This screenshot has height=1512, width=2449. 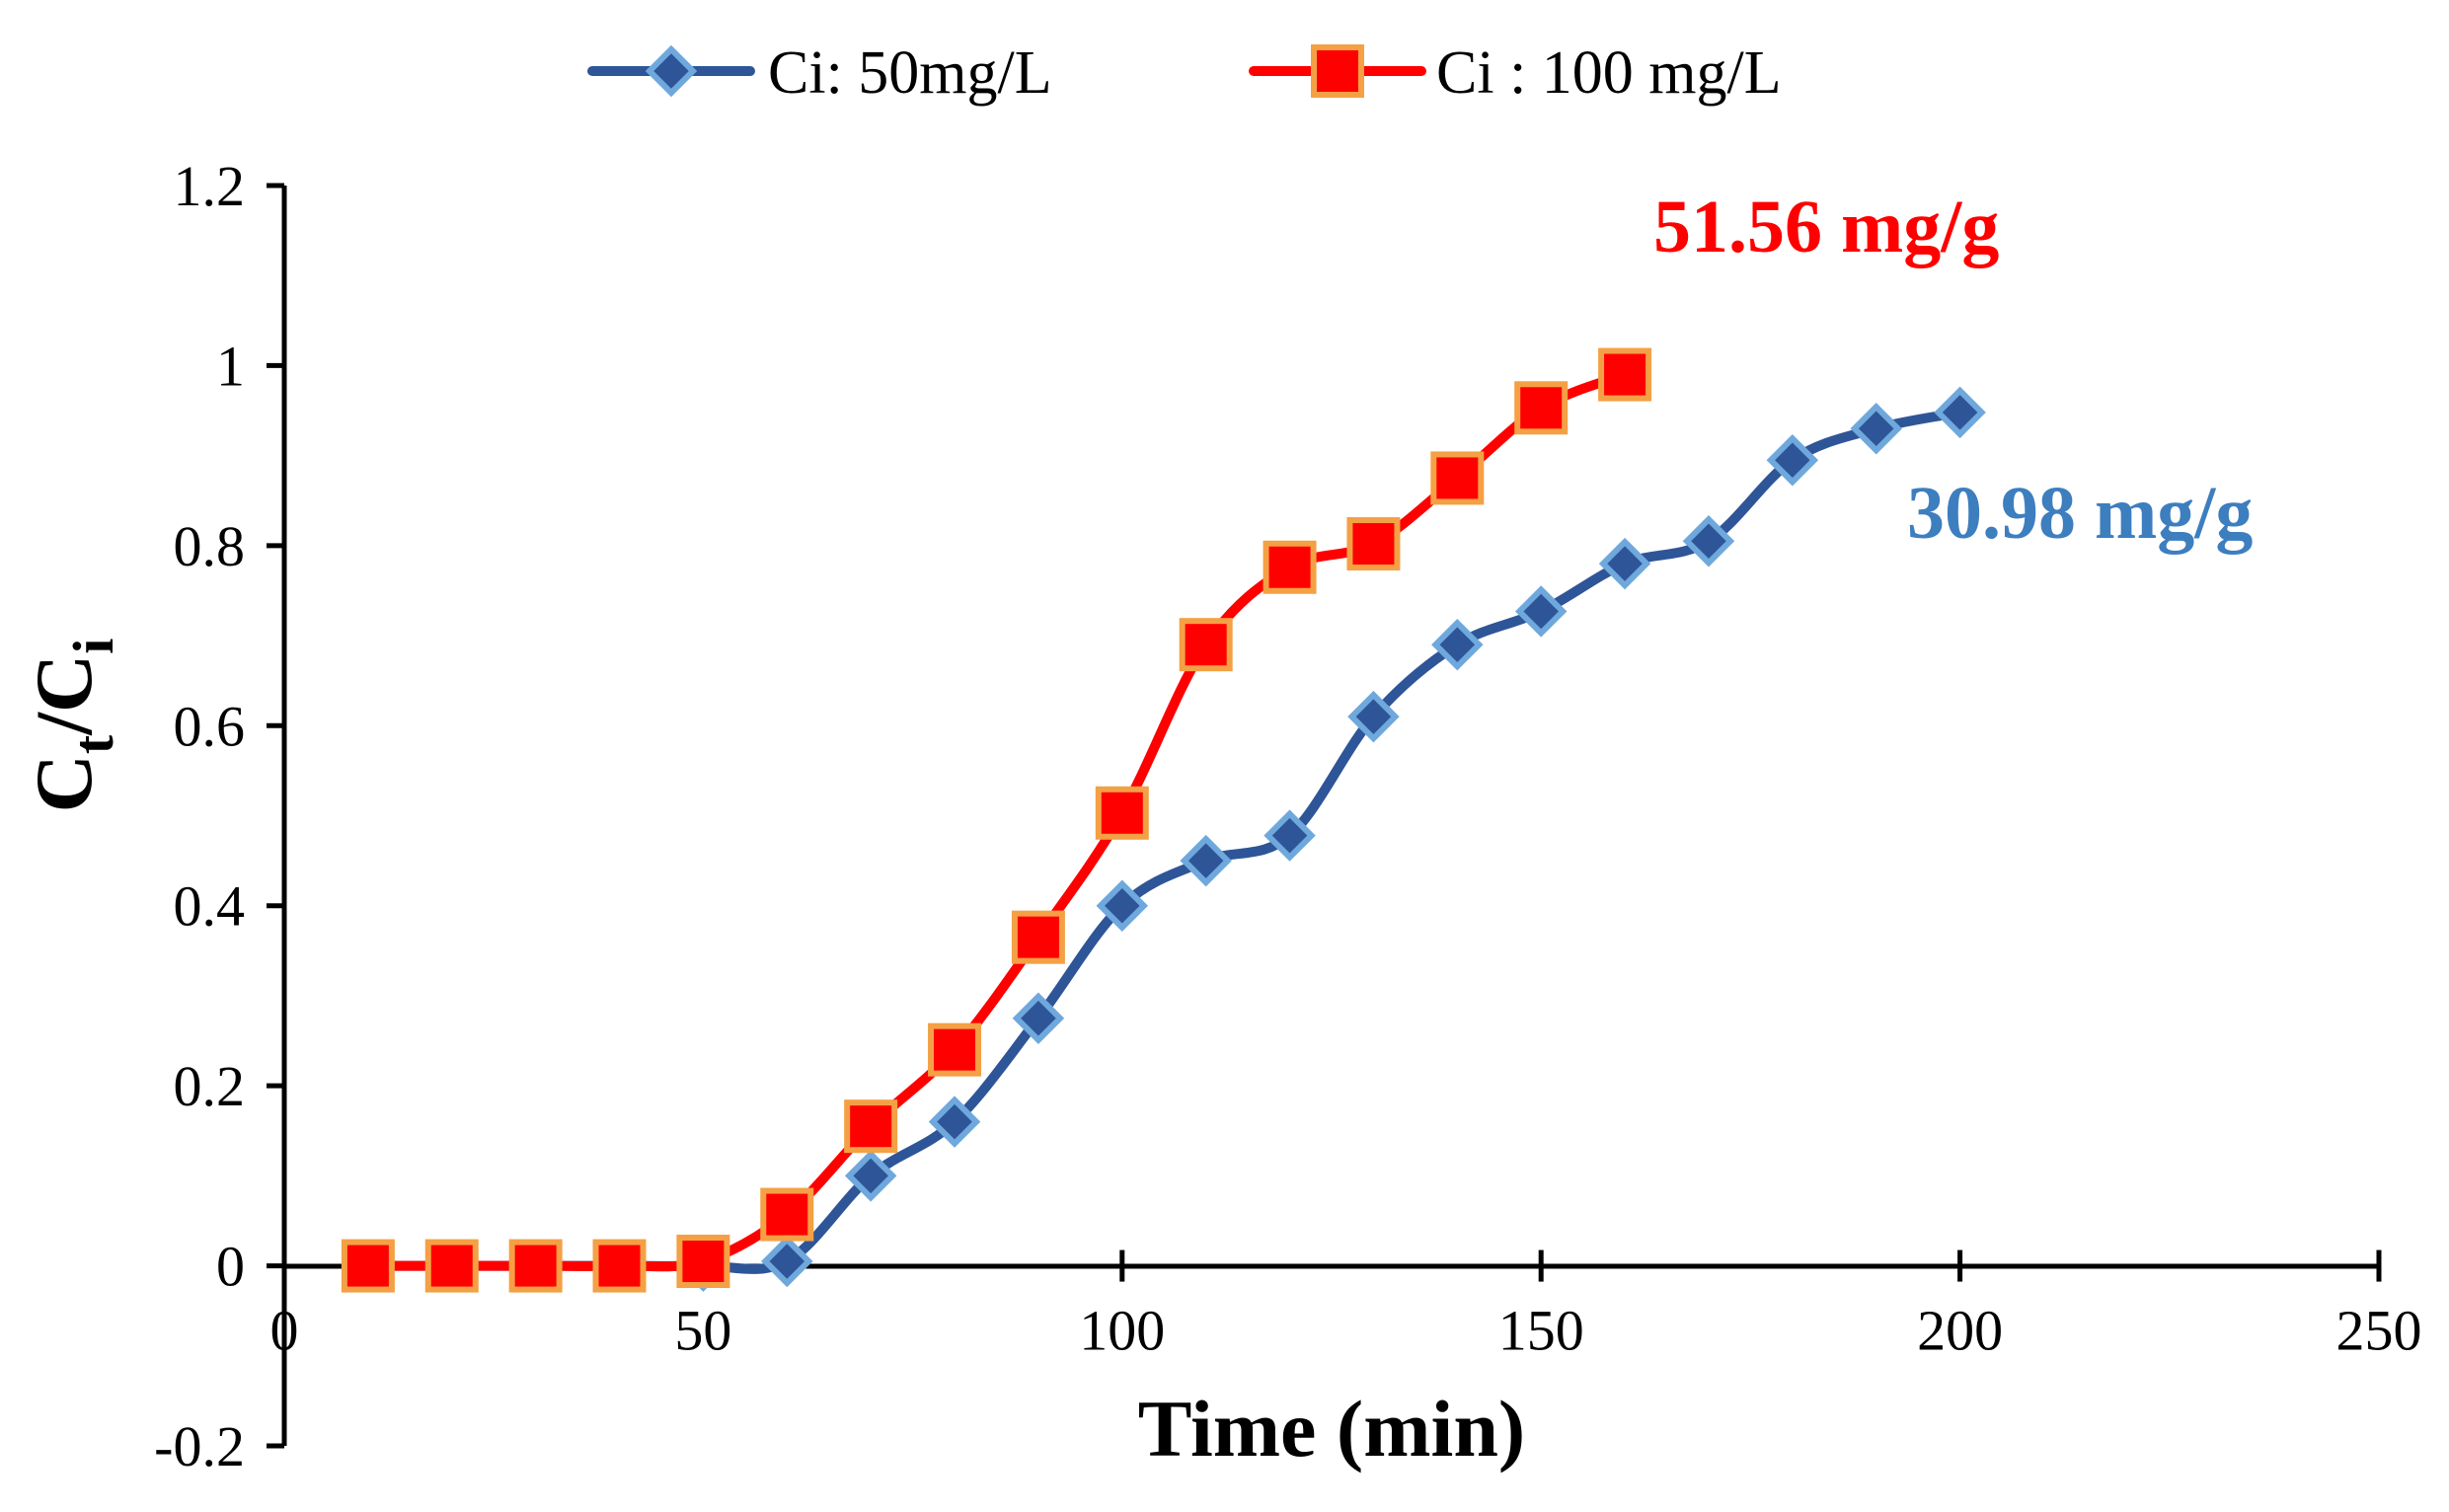 I want to click on y-tick-label: 0, so click(x=230, y=1267).